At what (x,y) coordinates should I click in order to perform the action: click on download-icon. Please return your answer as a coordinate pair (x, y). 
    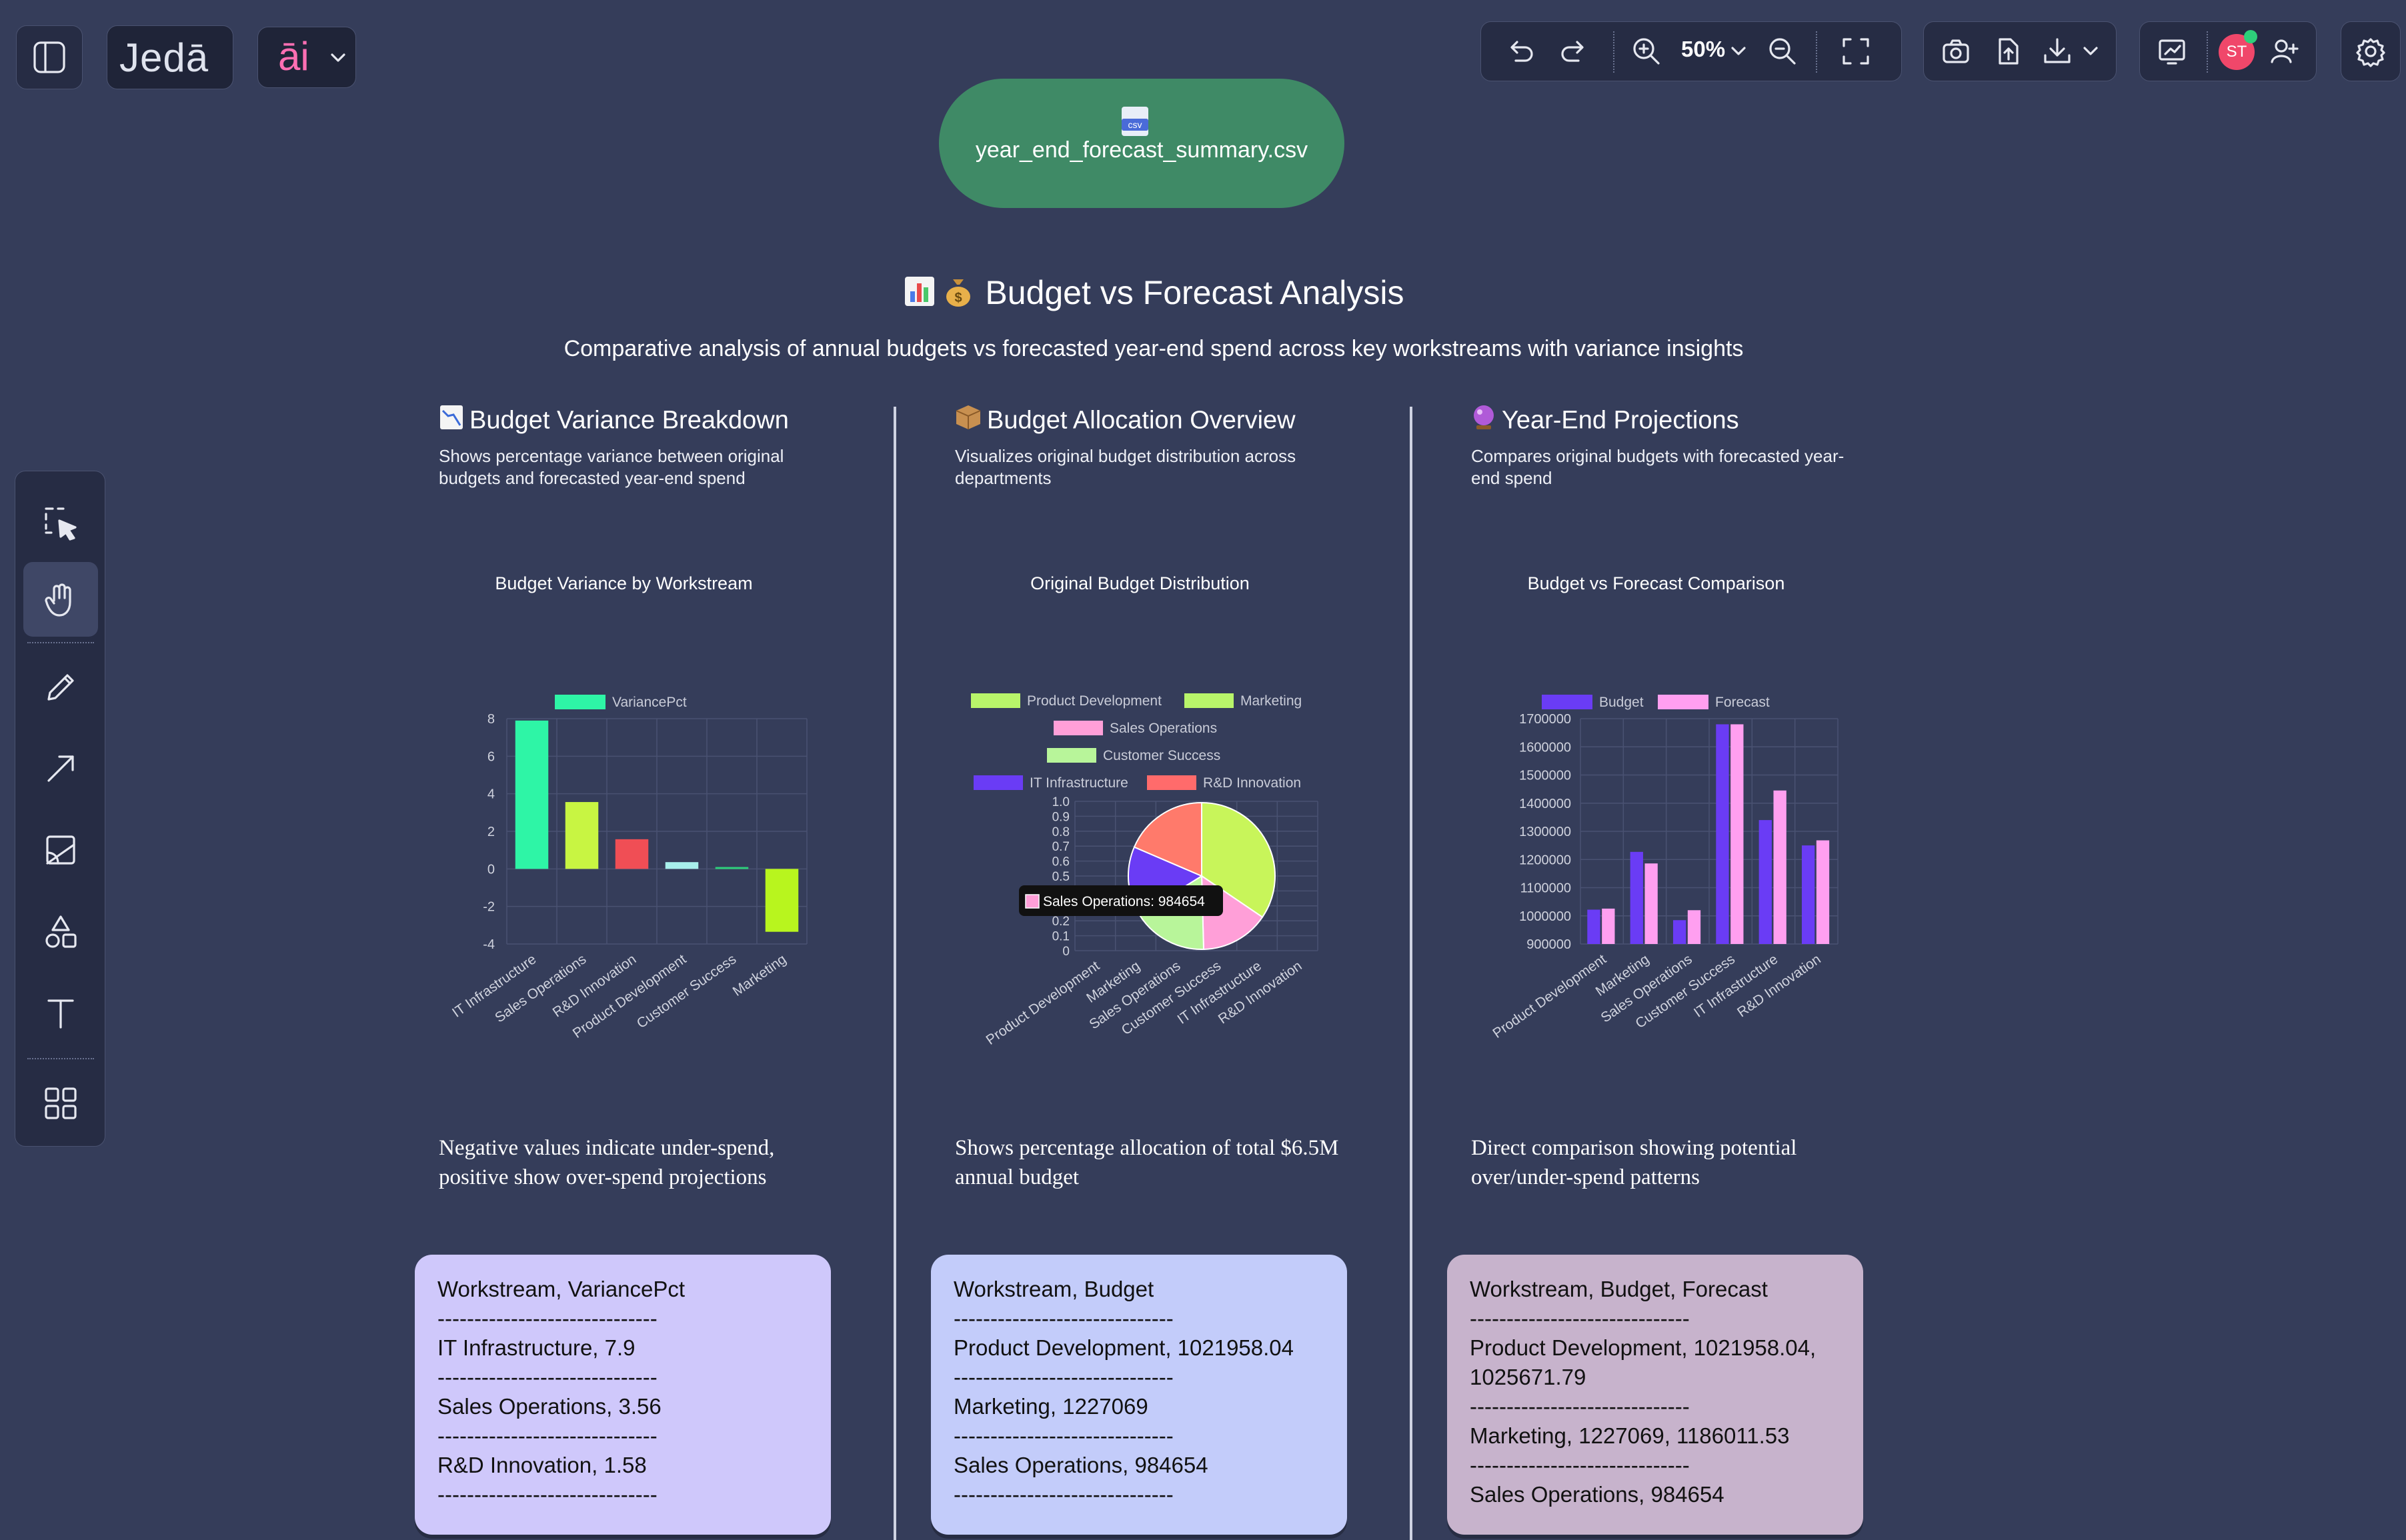
    Looking at the image, I should click on (2057, 51).